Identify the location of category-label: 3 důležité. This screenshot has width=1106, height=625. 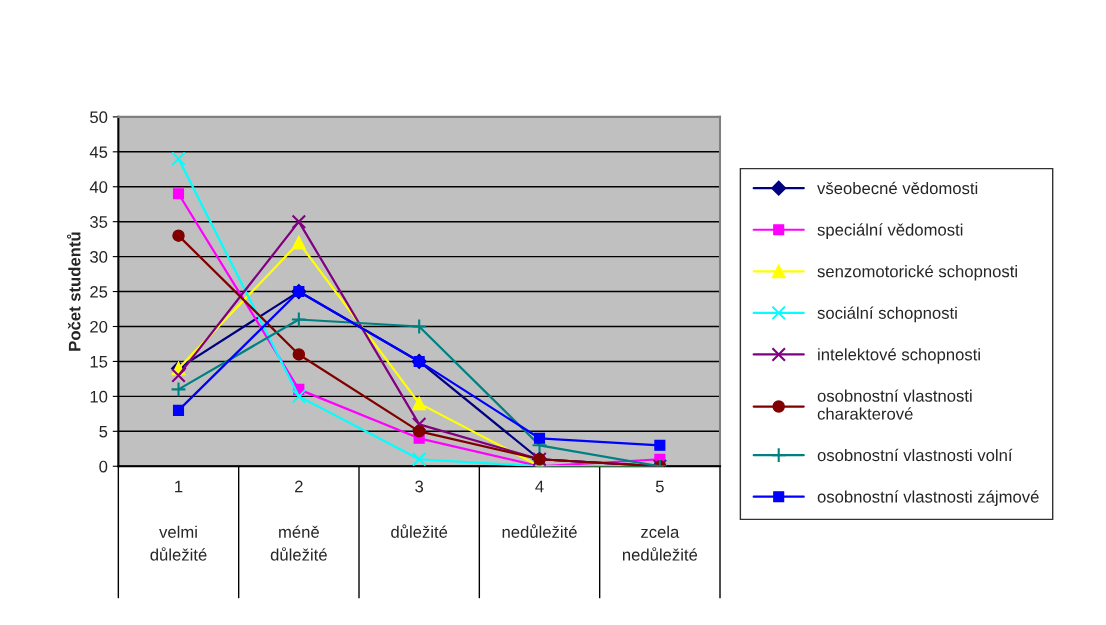
(419, 509).